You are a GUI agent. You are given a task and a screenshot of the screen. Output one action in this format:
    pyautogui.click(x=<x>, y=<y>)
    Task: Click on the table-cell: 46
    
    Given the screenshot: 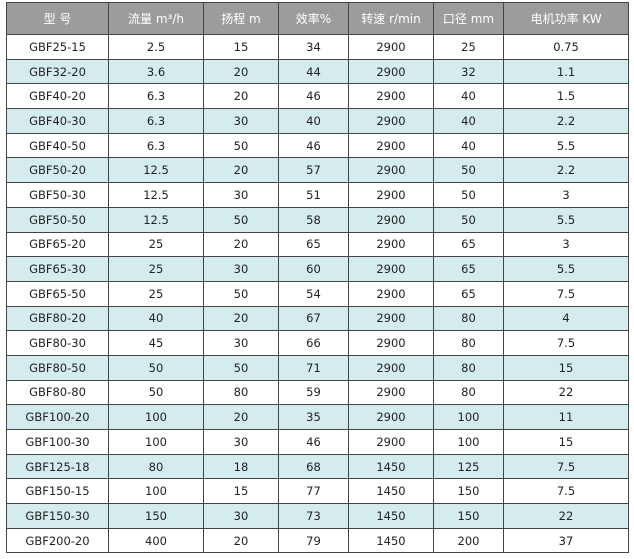 What is the action you would take?
    pyautogui.click(x=313, y=96)
    